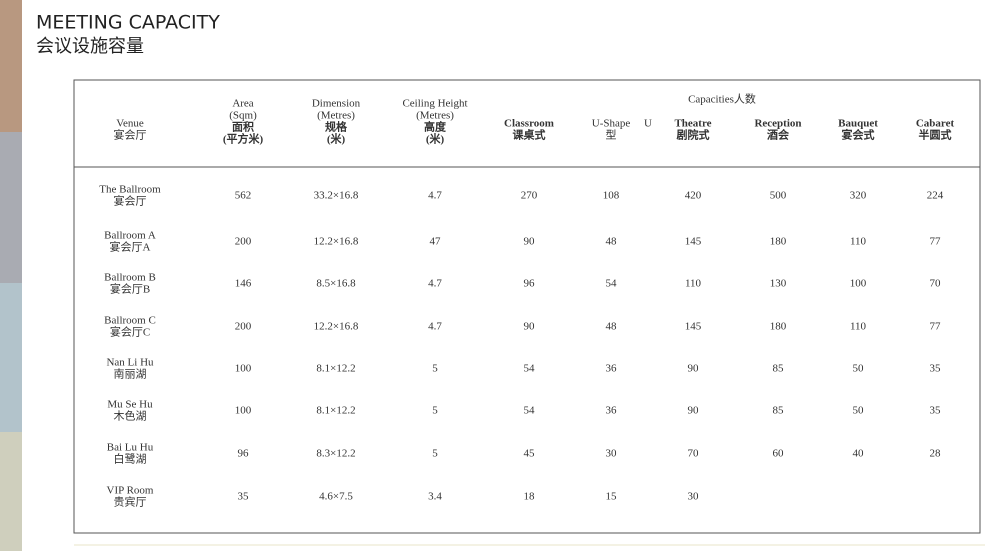 This screenshot has height=551, width=1000. I want to click on cell: 8.3×12.2, so click(335, 454).